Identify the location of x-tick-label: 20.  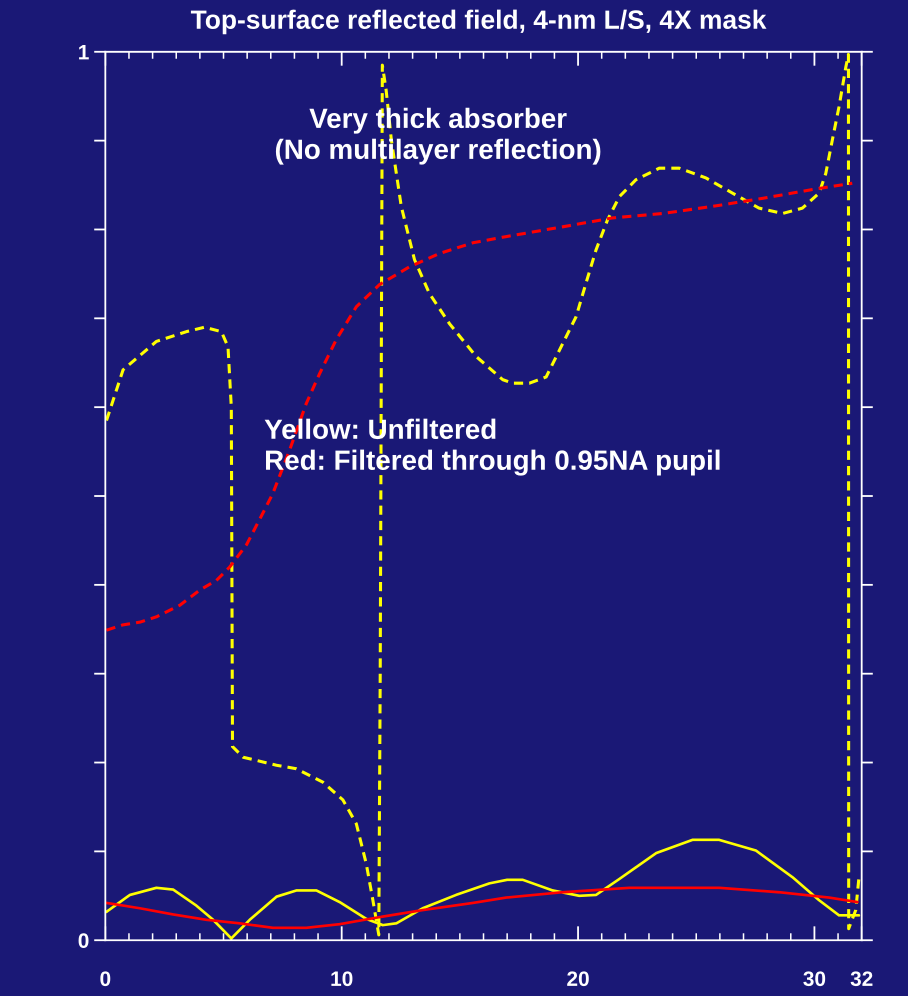
(578, 978).